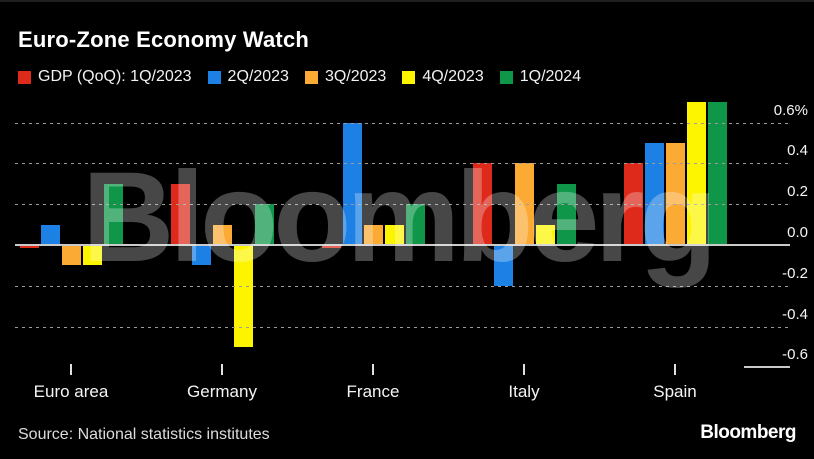  I want to click on bar-france-1Q-2023, so click(331, 246).